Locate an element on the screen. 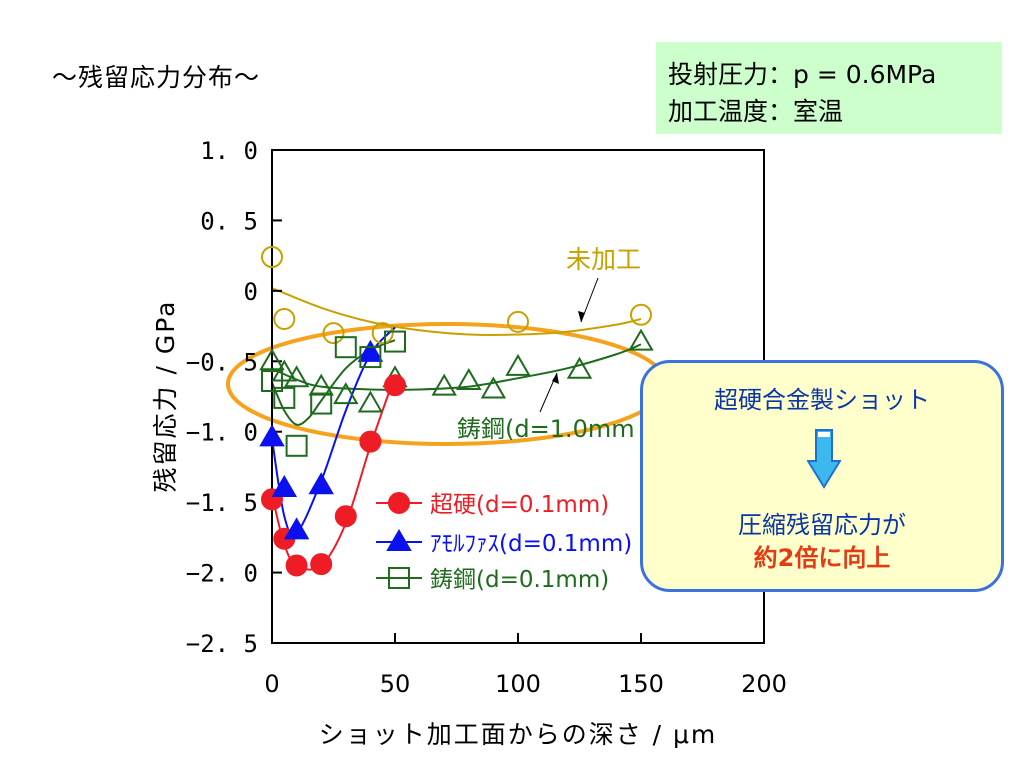  y-tick-label: −1. 5 is located at coordinates (222, 503).